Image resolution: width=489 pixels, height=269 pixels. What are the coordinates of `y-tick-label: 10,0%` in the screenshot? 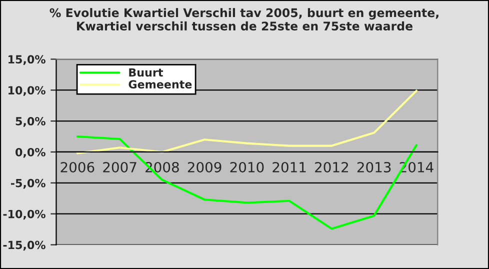 It's located at (27, 91).